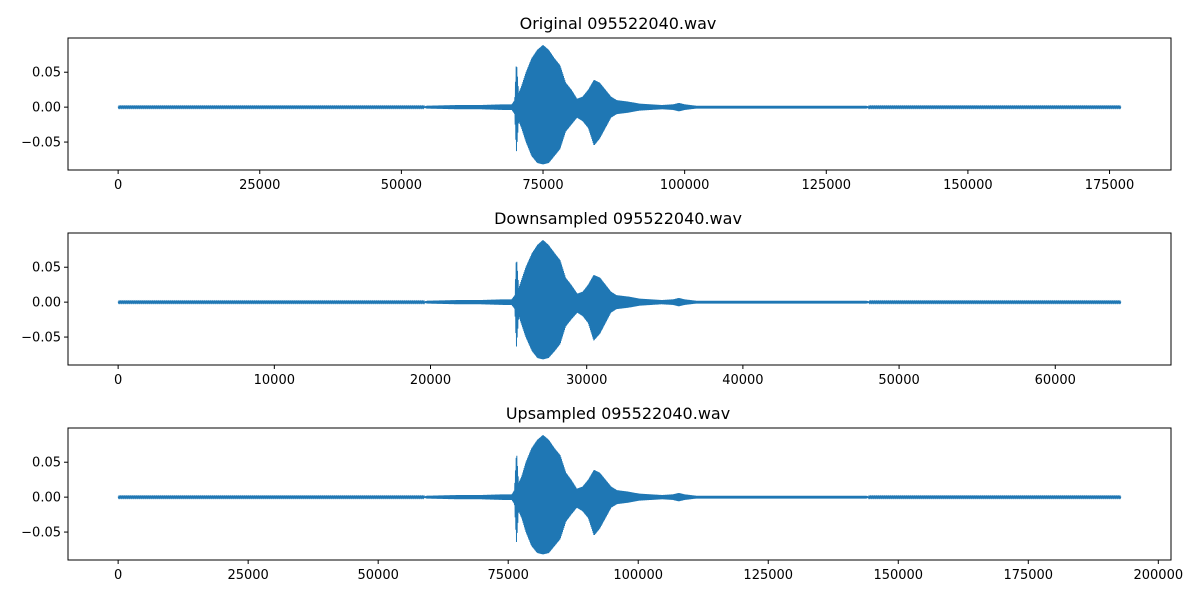 This screenshot has width=1200, height=600. What do you see at coordinates (586, 380) in the screenshot?
I see `x-tick-label: 30000` at bounding box center [586, 380].